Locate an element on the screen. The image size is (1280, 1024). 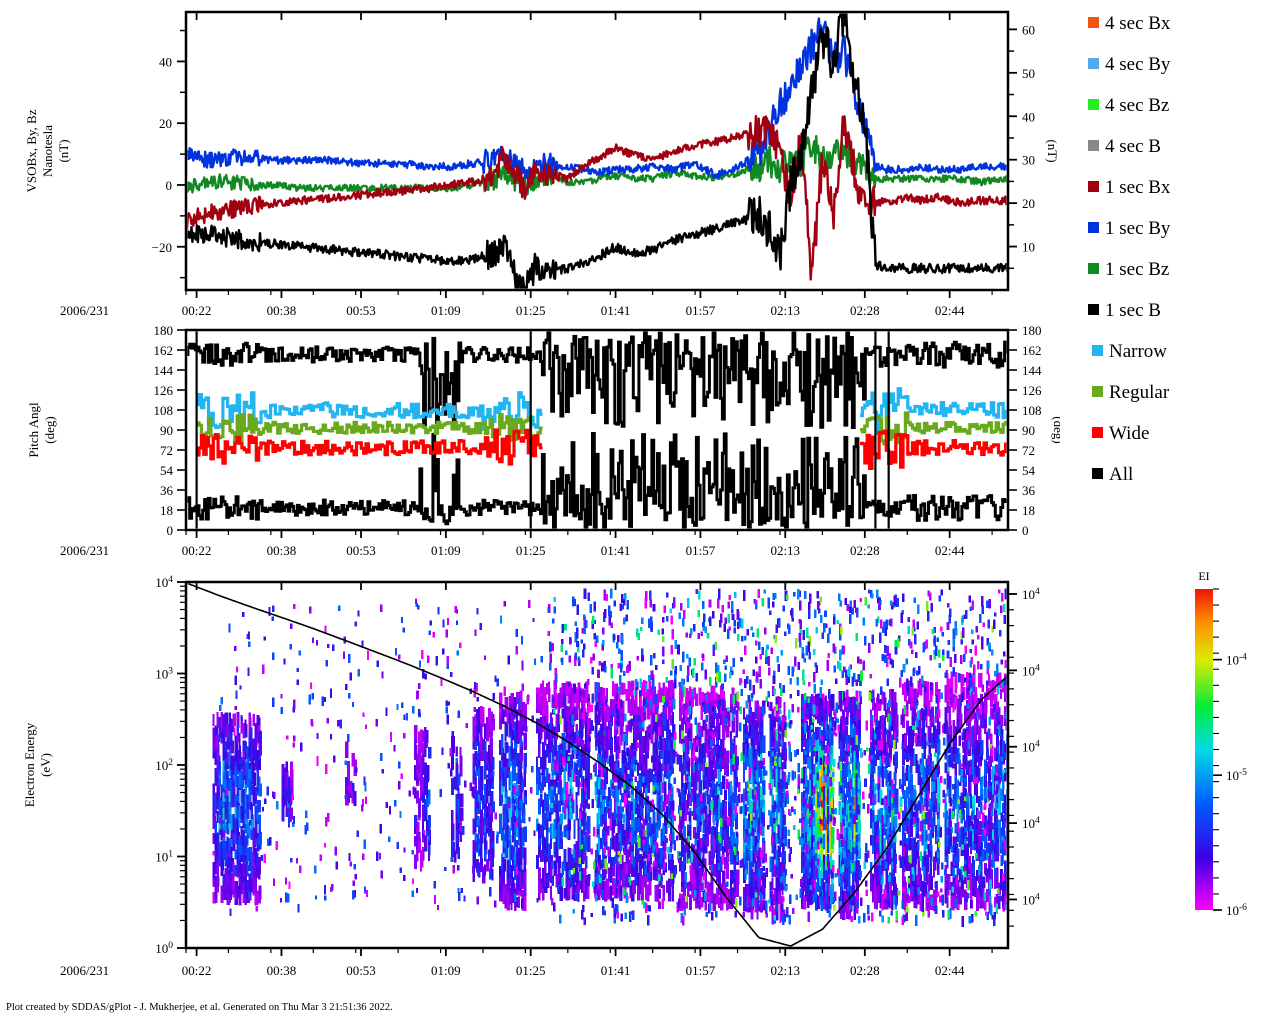
legend-item-label: Wide is located at coordinates (1129, 433).